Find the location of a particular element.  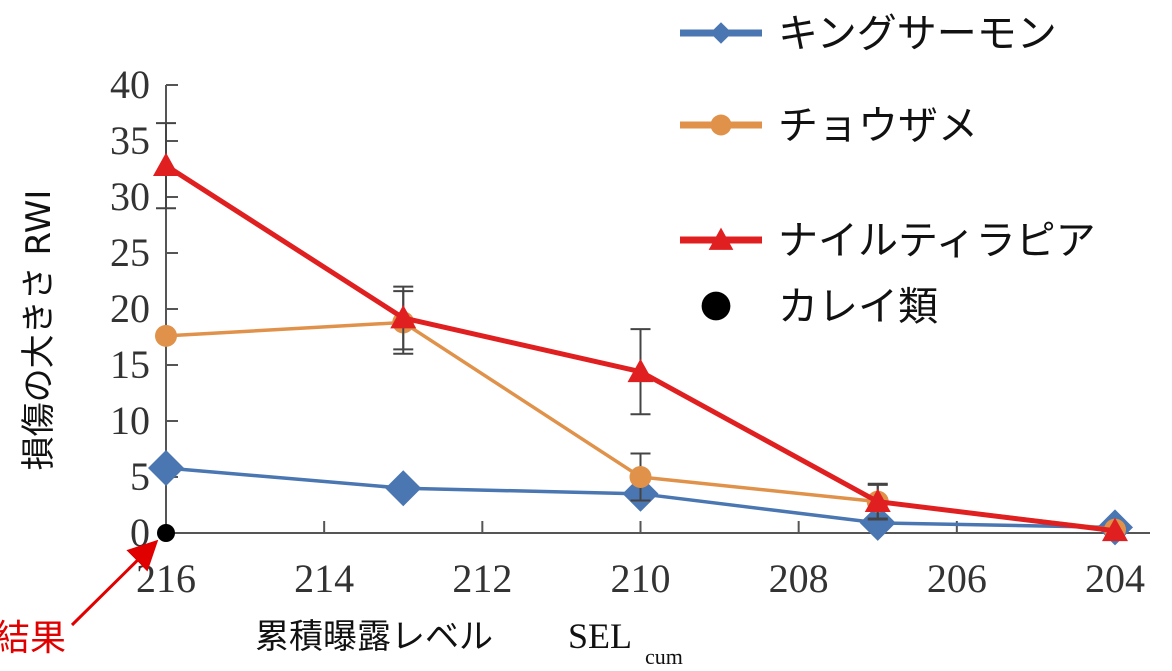

legend-label: ナイルティラピア is located at coordinates (937, 241).